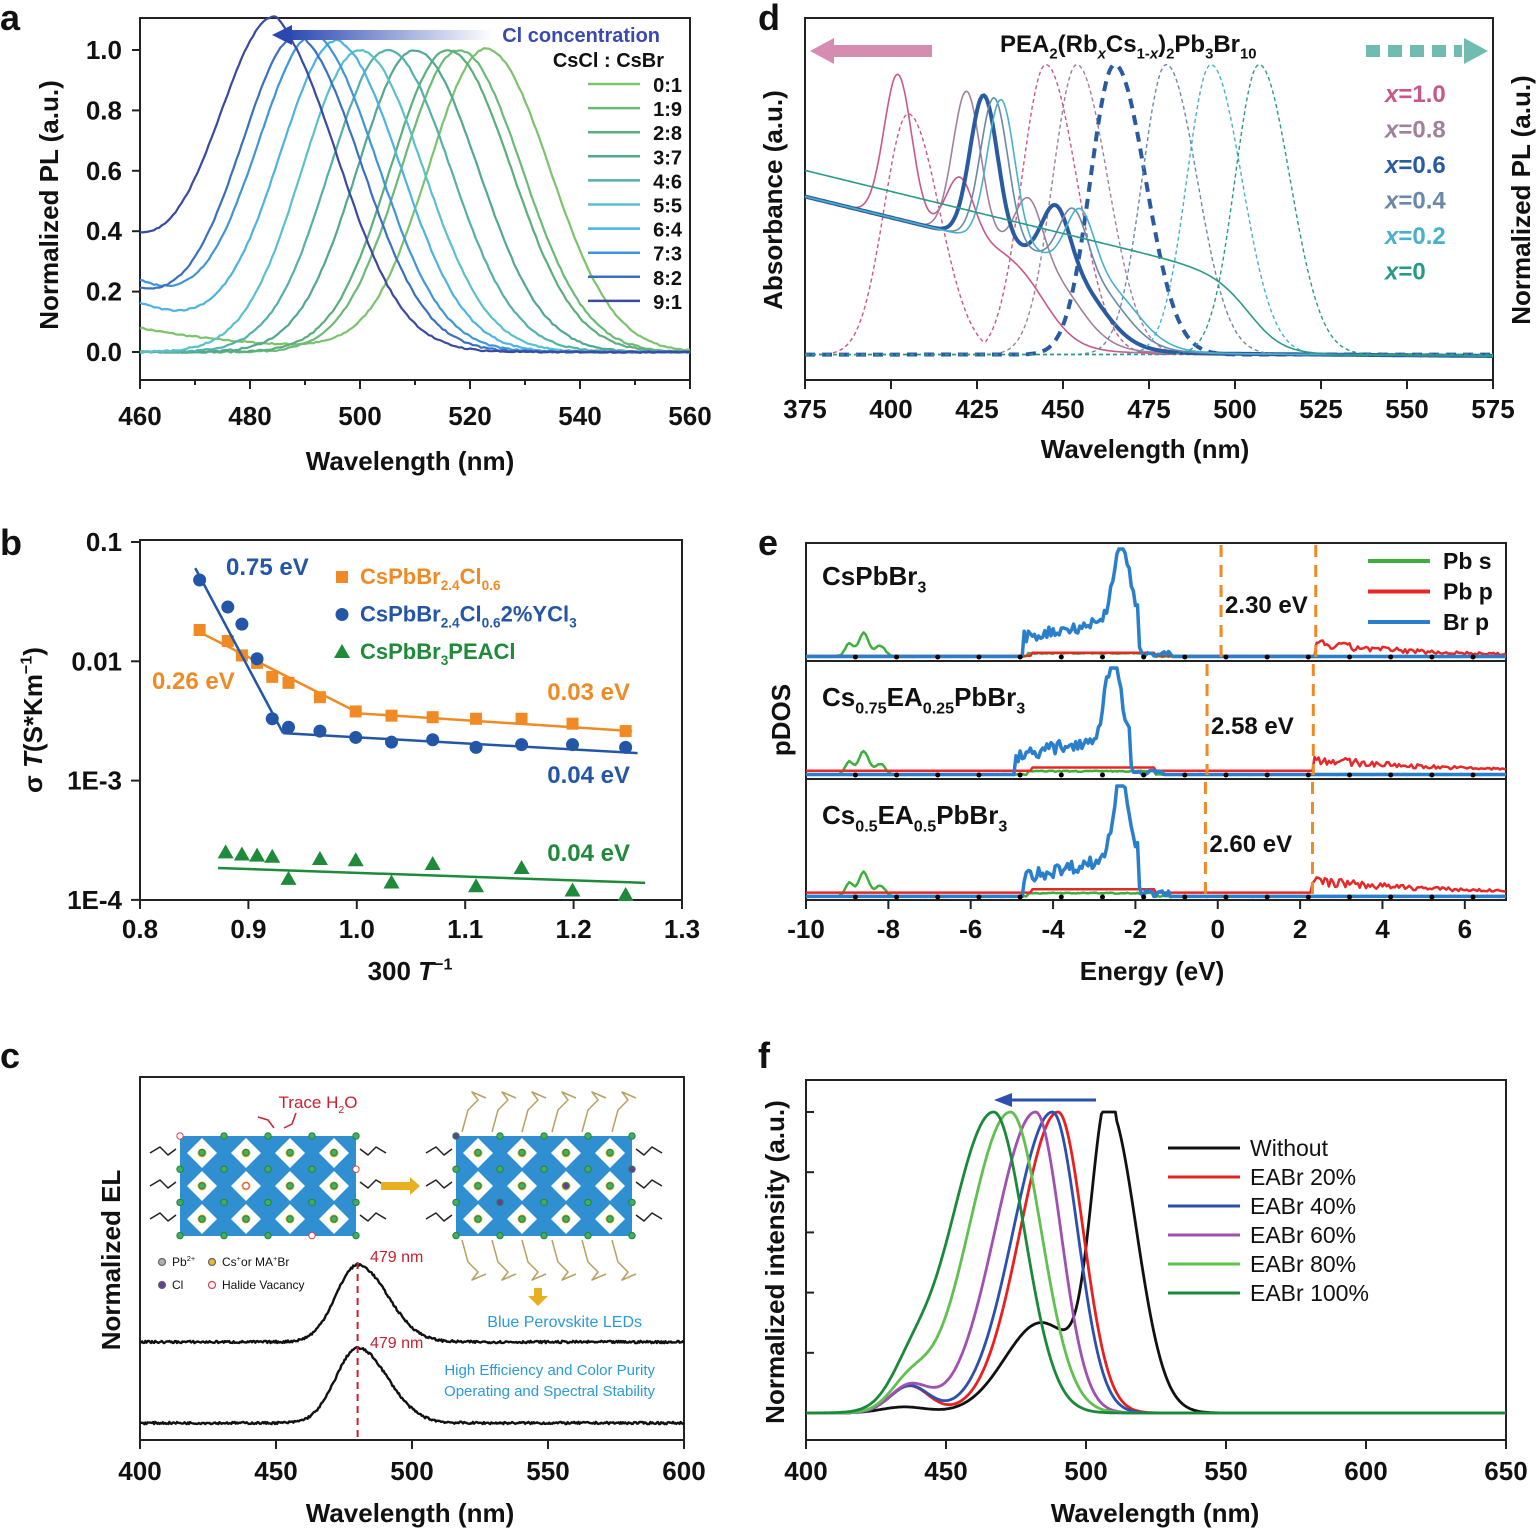  I want to click on legend-label-part: 8:2, so click(667, 279).